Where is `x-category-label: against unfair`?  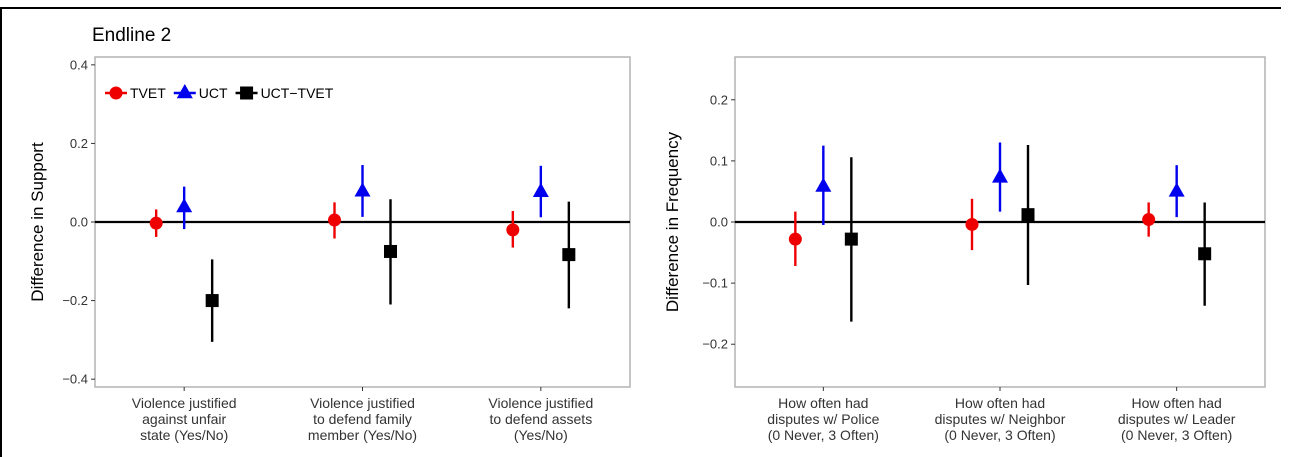
x-category-label: against unfair is located at coordinates (184, 419).